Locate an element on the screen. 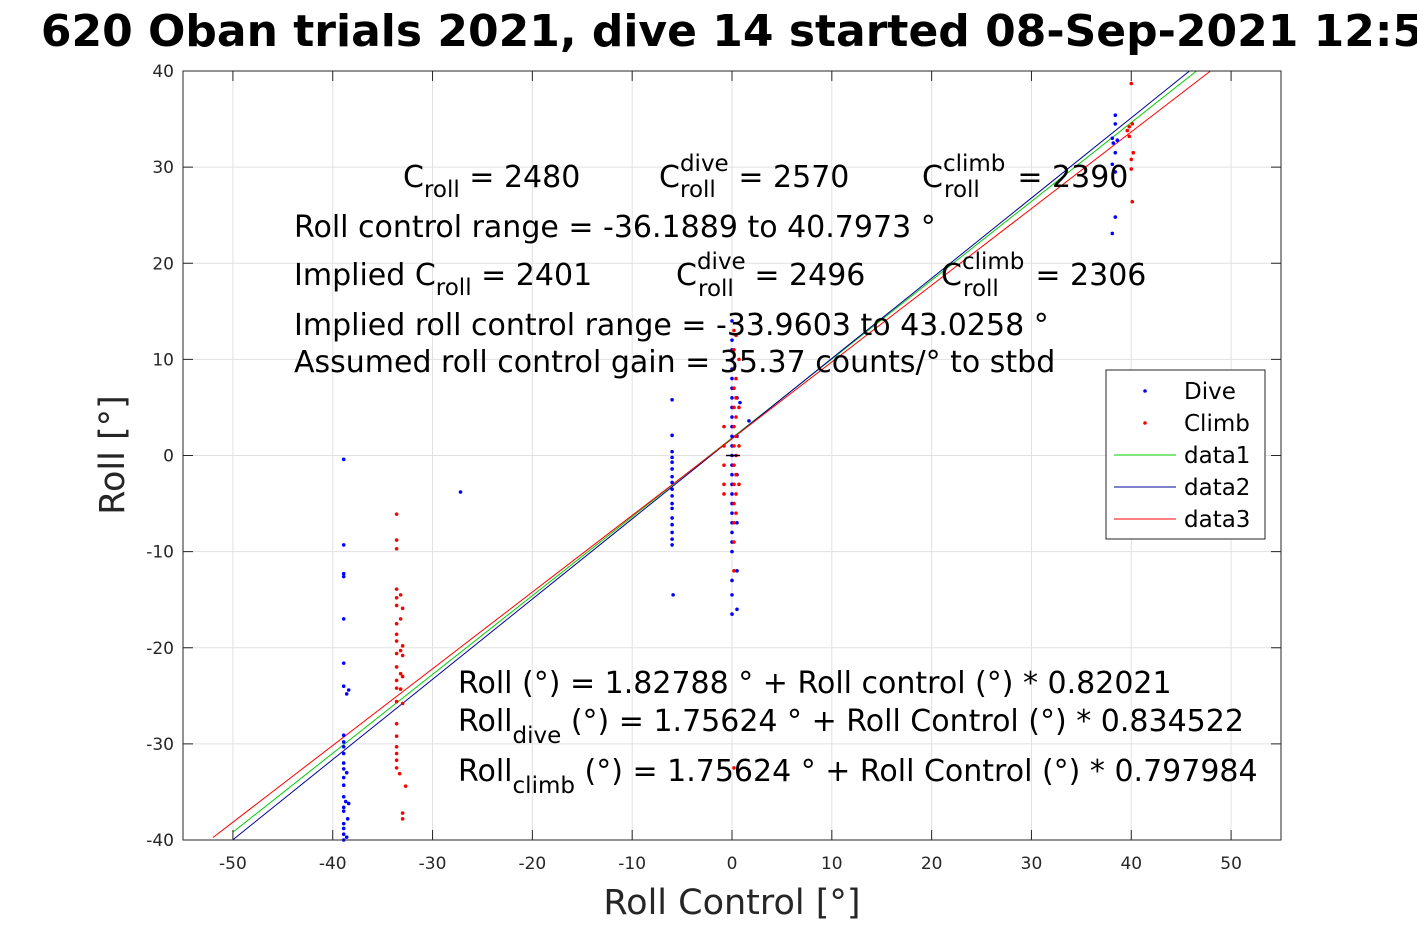  annotation-c-roll-climb-sub: roll = 2390 is located at coordinates (1036, 181).